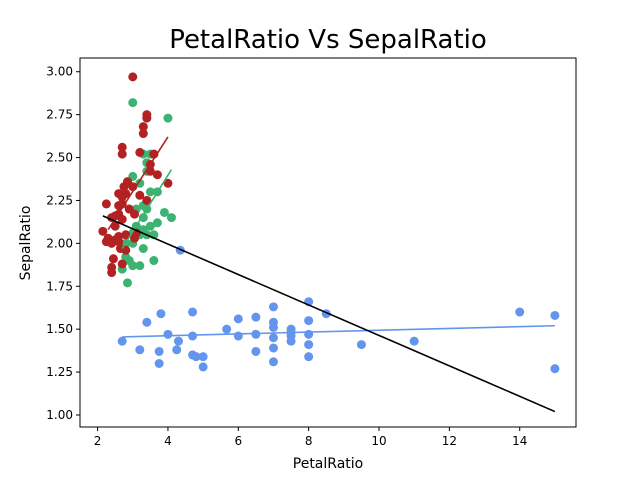  Describe the element at coordinates (59, 200) in the screenshot. I see `y-tick-label: 2.25` at that location.